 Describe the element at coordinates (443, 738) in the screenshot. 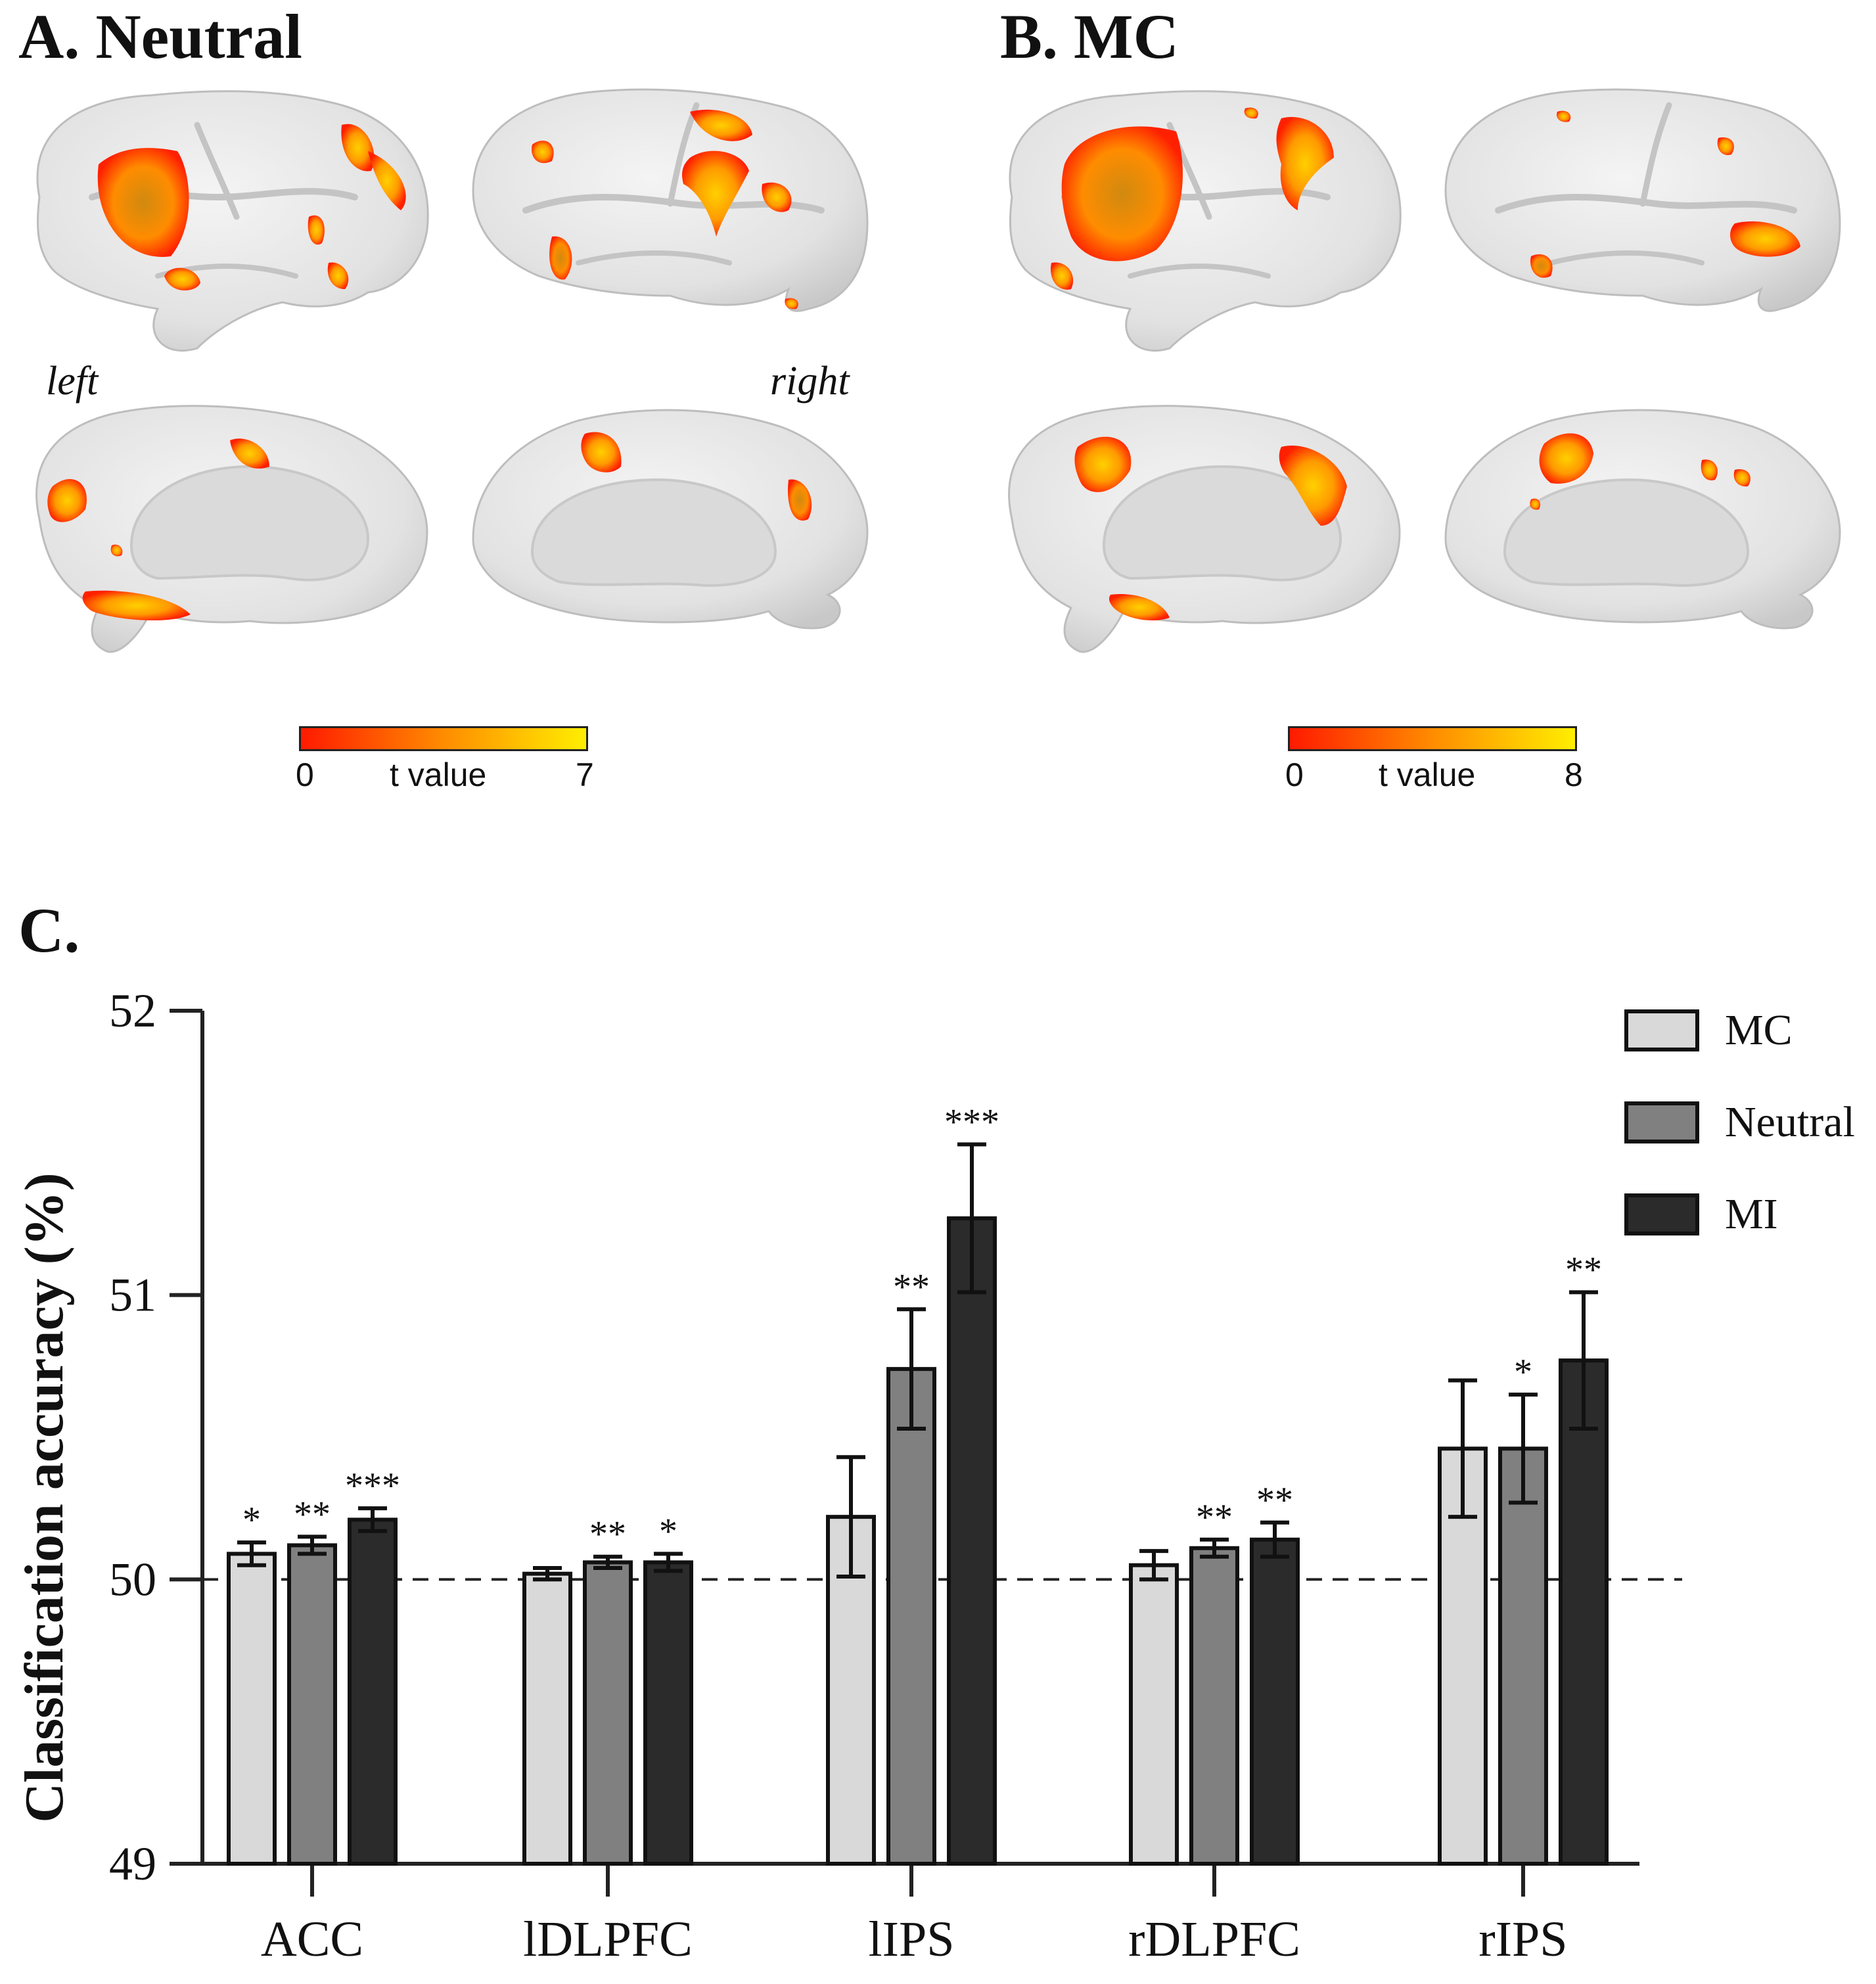

I see `panel-a-colorbar` at that location.